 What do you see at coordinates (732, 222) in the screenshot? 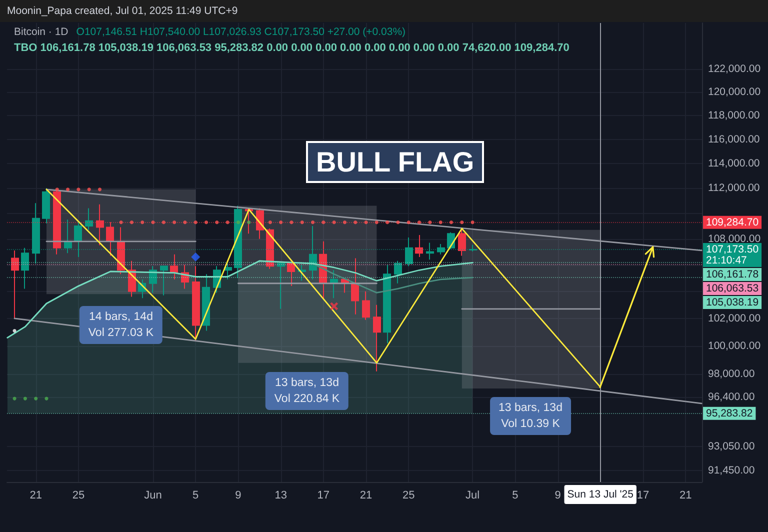
I see `ref-line-label: 109,284.70` at bounding box center [732, 222].